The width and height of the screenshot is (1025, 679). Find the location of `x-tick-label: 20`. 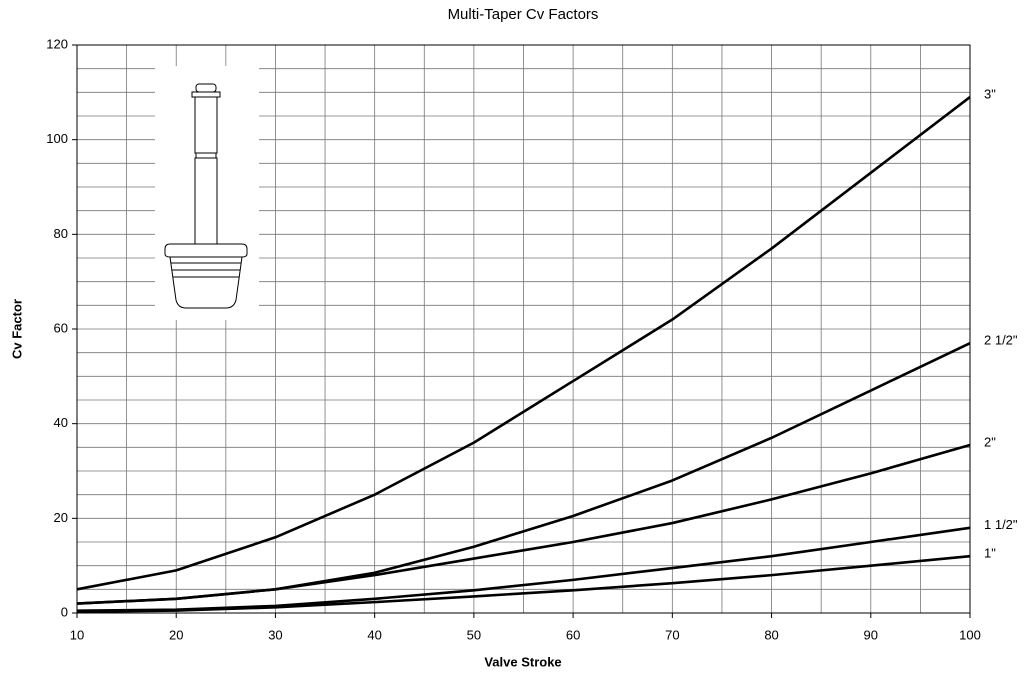

x-tick-label: 20 is located at coordinates (176, 634).